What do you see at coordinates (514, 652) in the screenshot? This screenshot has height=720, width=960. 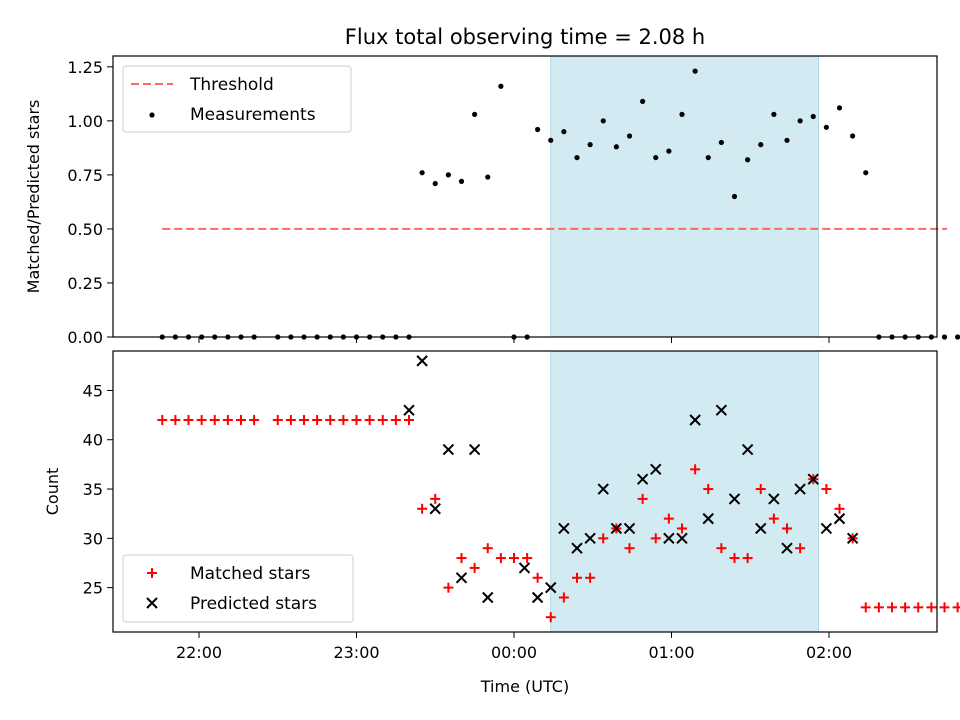 I see `x-tick-label: 00:00` at bounding box center [514, 652].